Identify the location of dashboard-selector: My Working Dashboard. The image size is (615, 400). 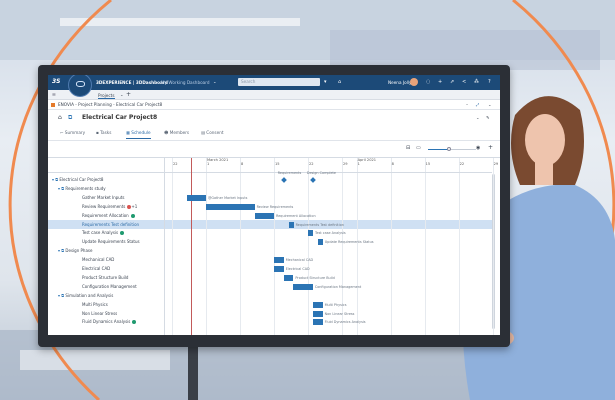
(185, 82).